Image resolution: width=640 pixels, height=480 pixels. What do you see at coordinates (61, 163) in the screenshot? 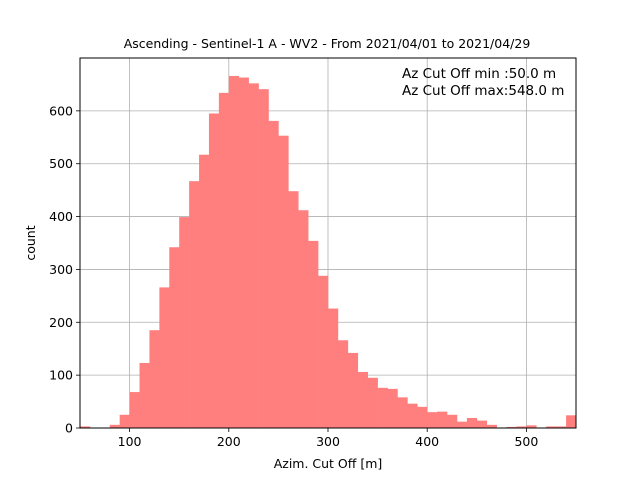
I see `y-tick-label: 500` at bounding box center [61, 163].